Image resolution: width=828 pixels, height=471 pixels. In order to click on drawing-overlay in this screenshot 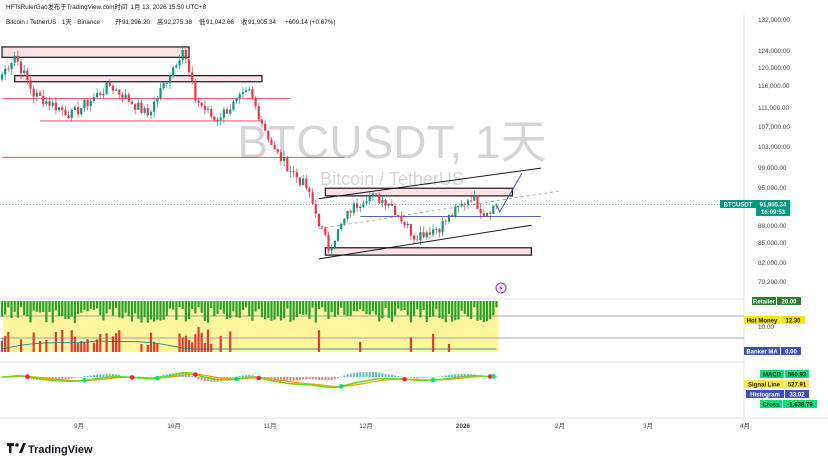, I will do `click(439, 213)`.